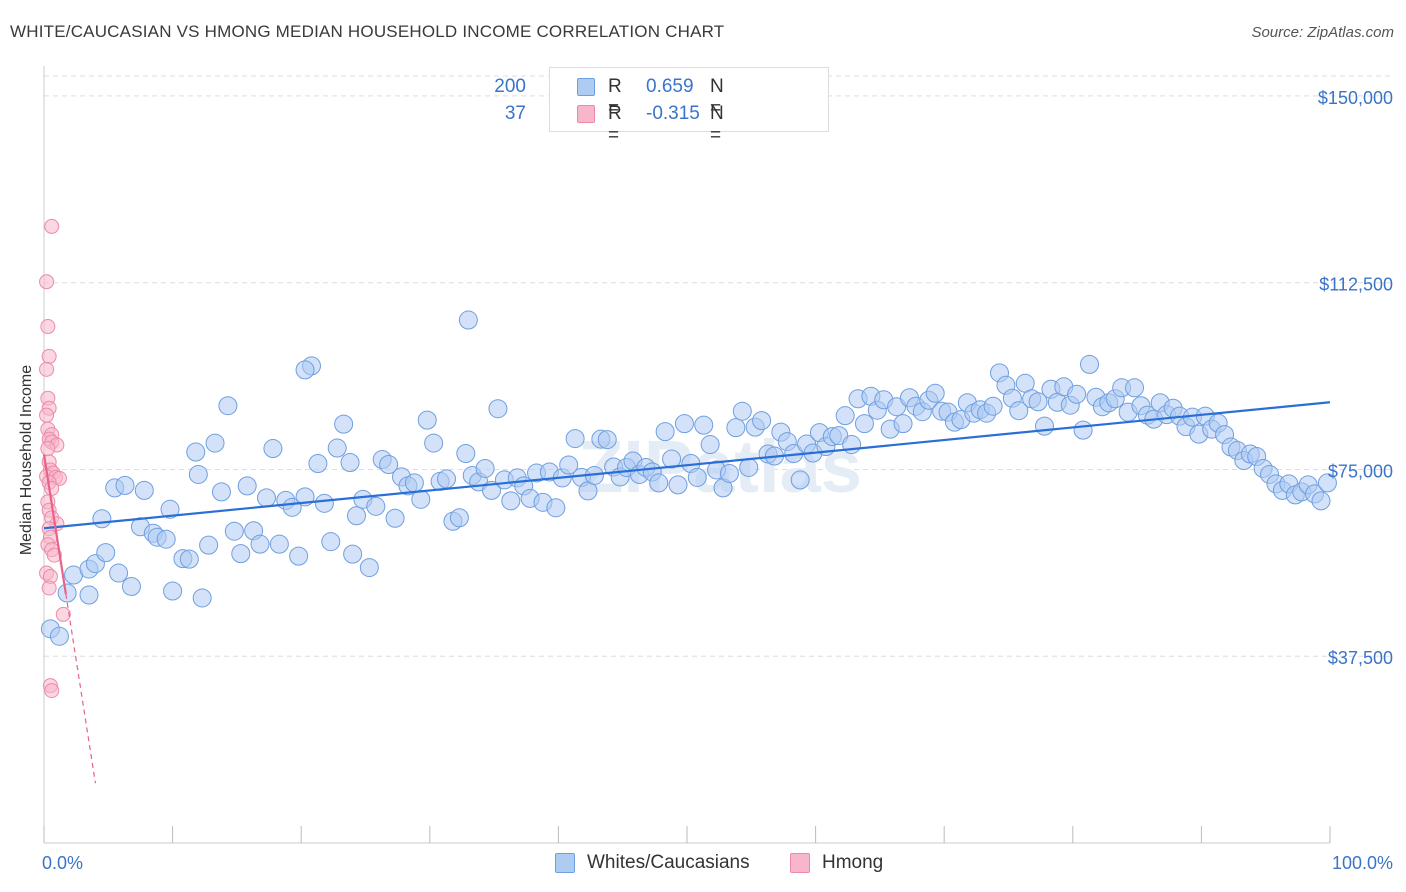 The image size is (1406, 892). Describe the element at coordinates (1360, 471) in the screenshot. I see `y-tick-label: $75,000` at that location.